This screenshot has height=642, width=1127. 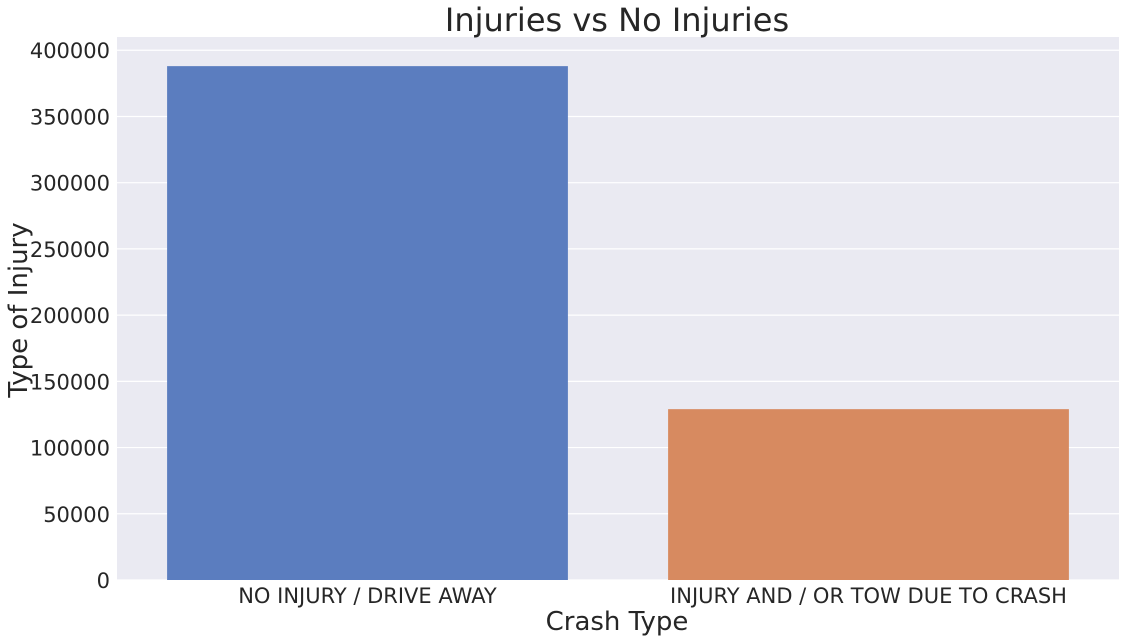 I want to click on y-tick-label-6: 300000, so click(x=70, y=184).